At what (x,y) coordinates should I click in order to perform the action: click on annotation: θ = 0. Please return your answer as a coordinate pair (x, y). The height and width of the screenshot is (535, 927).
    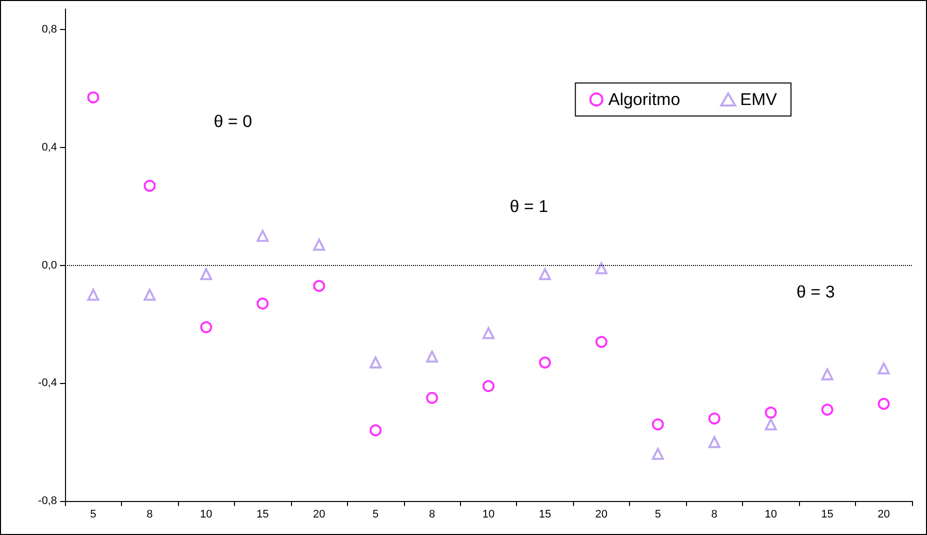
    Looking at the image, I should click on (233, 121).